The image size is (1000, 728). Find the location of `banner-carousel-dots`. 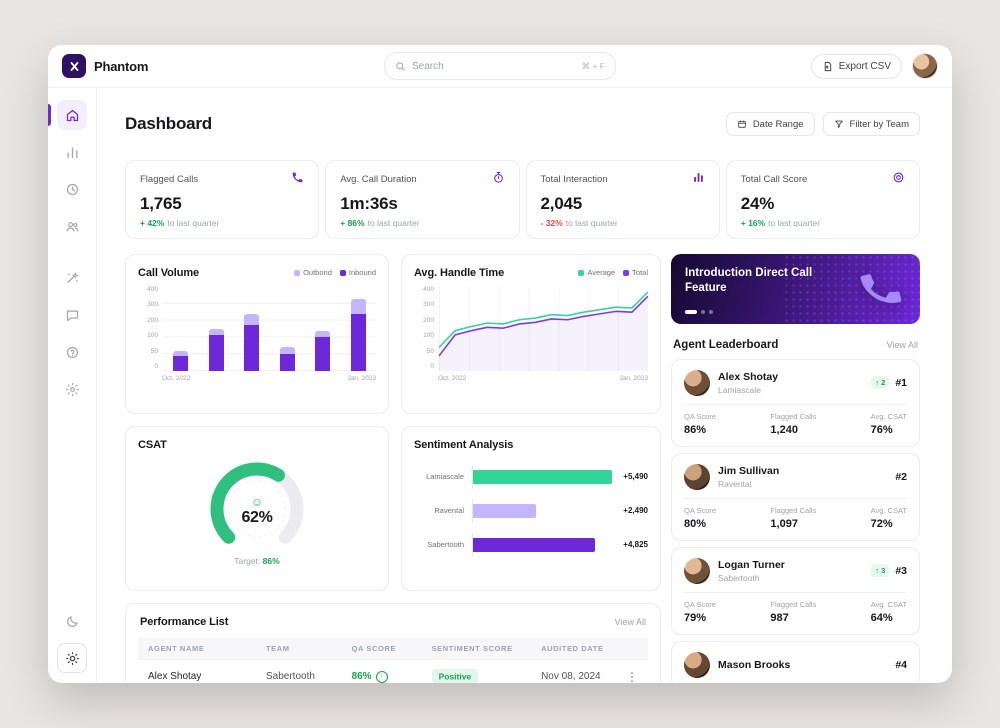

banner-carousel-dots is located at coordinates (699, 311).